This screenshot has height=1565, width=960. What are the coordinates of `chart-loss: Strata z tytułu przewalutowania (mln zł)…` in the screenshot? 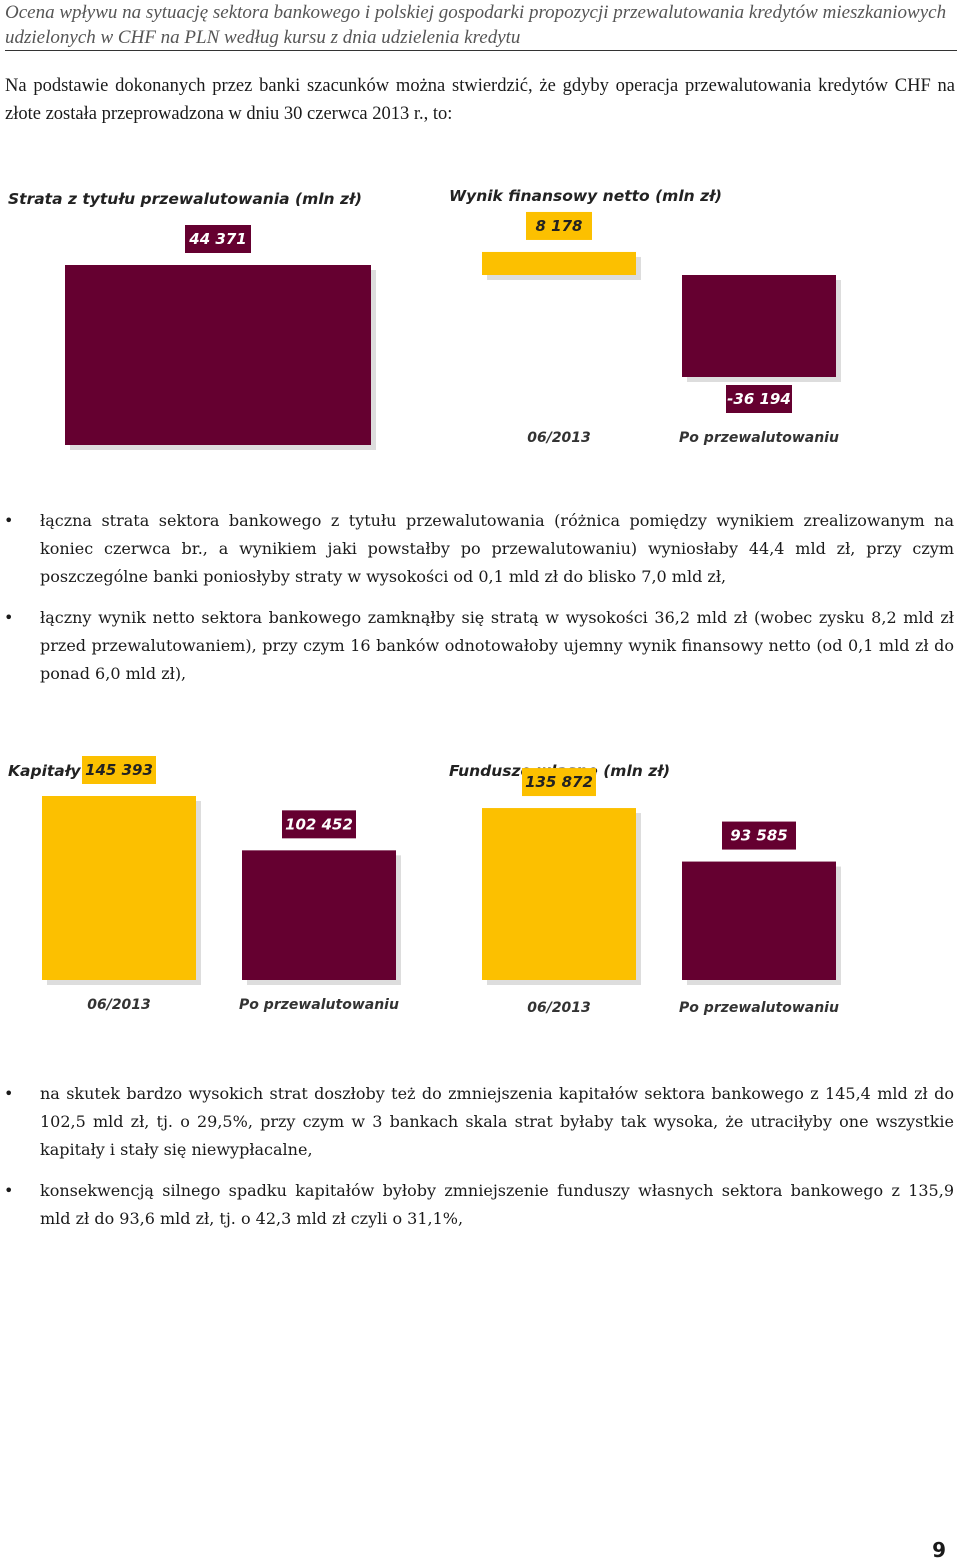 It's located at (220, 317).